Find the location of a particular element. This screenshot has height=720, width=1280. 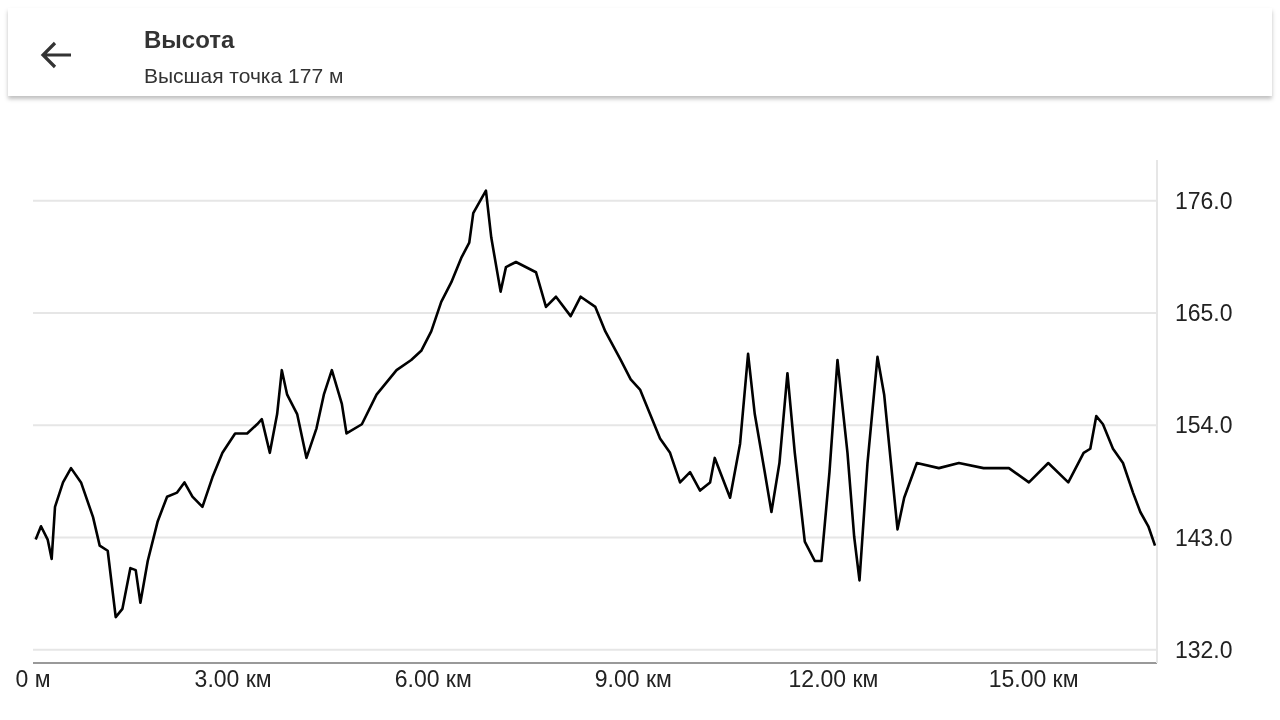

x-tick-label: 15.00 км is located at coordinates (1033, 679).